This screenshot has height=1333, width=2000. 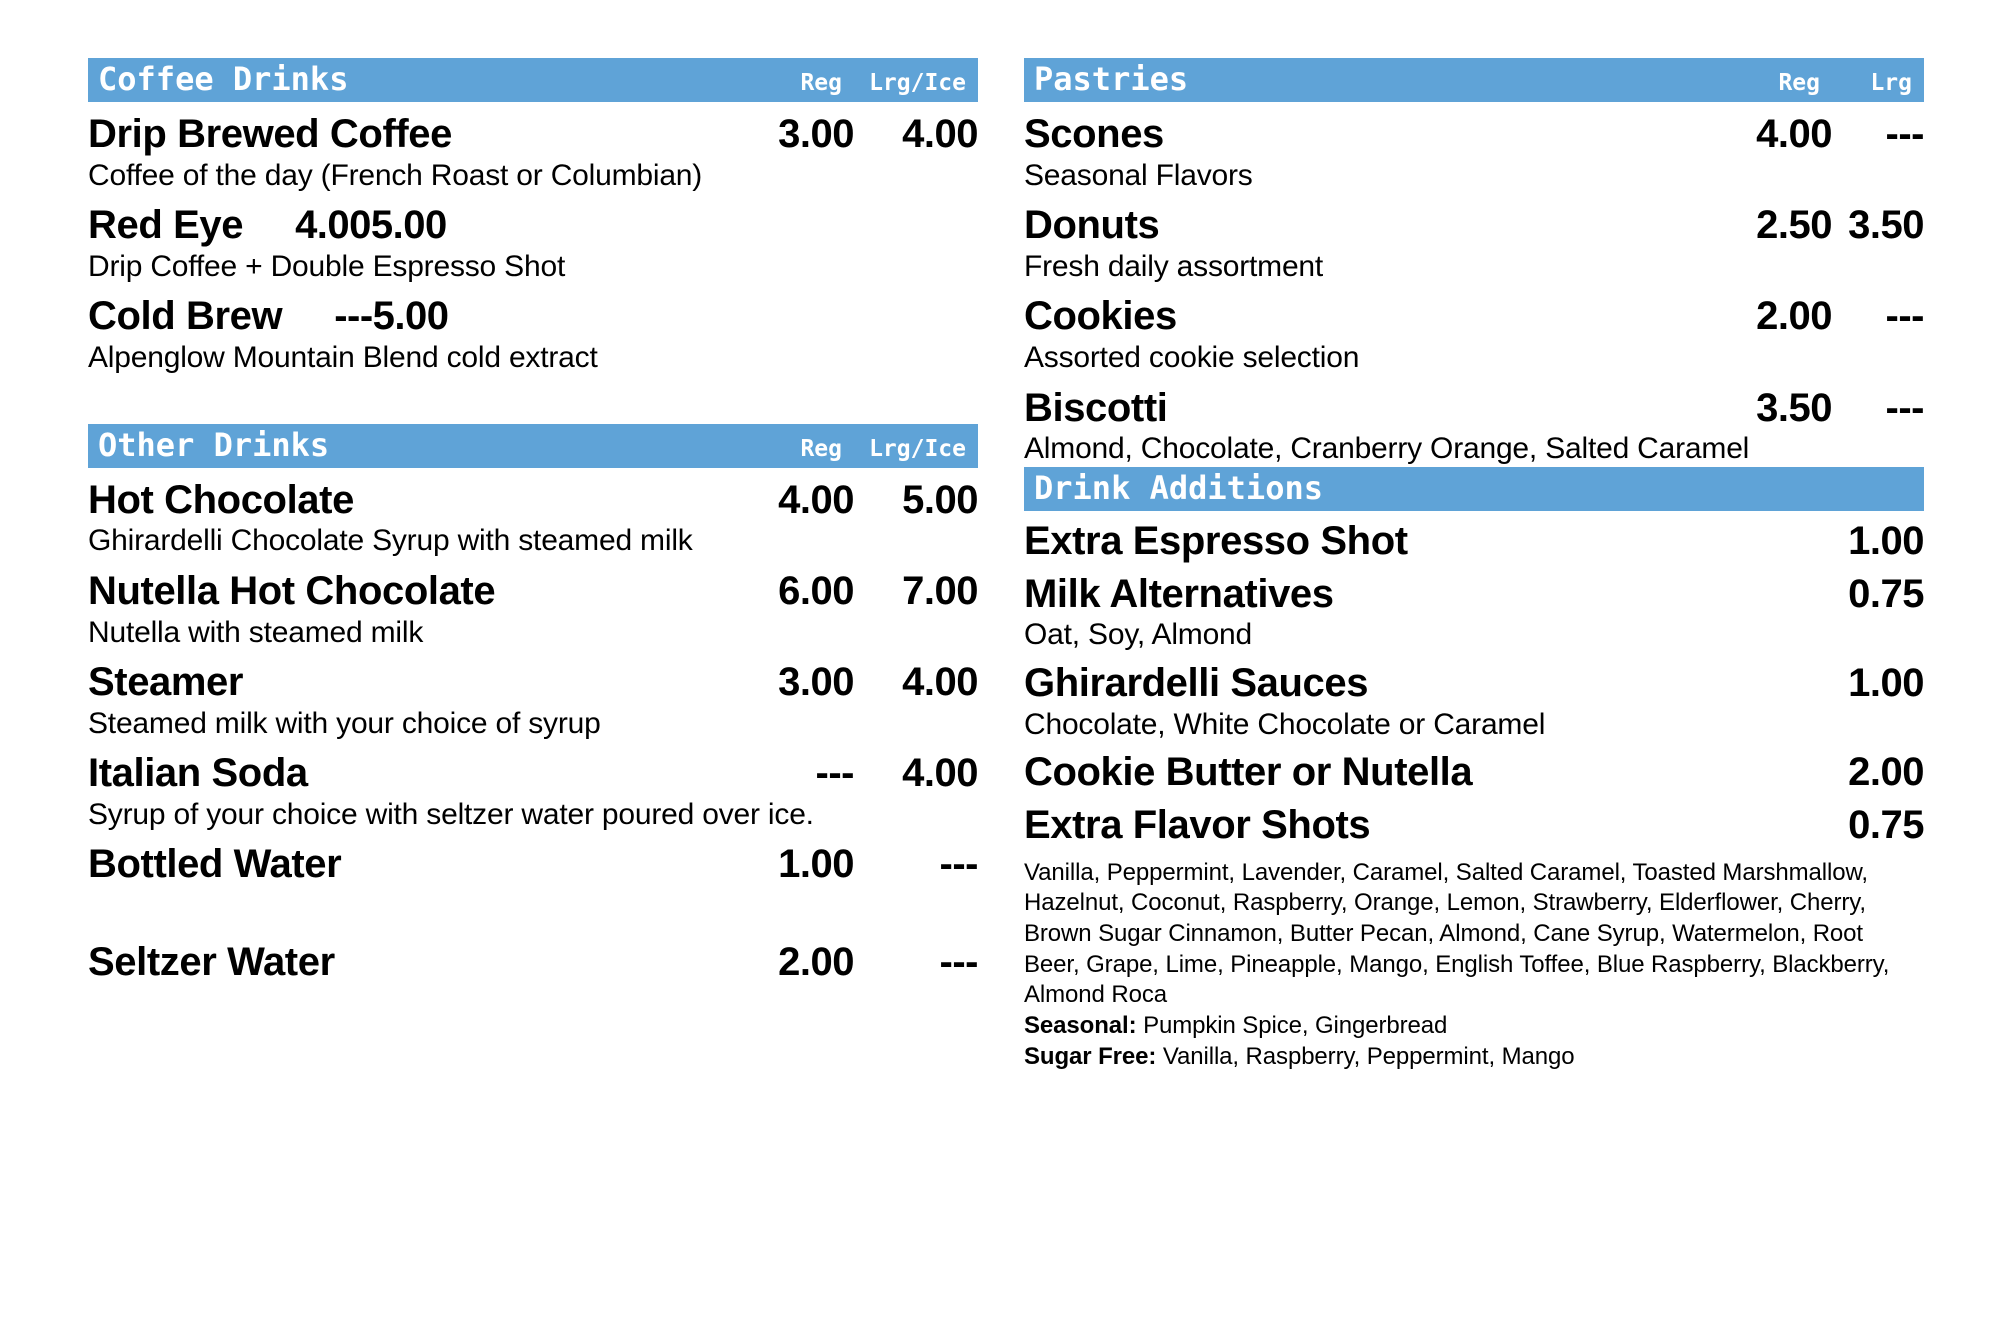 What do you see at coordinates (166, 681) in the screenshot?
I see `menu-item-name: Steamer` at bounding box center [166, 681].